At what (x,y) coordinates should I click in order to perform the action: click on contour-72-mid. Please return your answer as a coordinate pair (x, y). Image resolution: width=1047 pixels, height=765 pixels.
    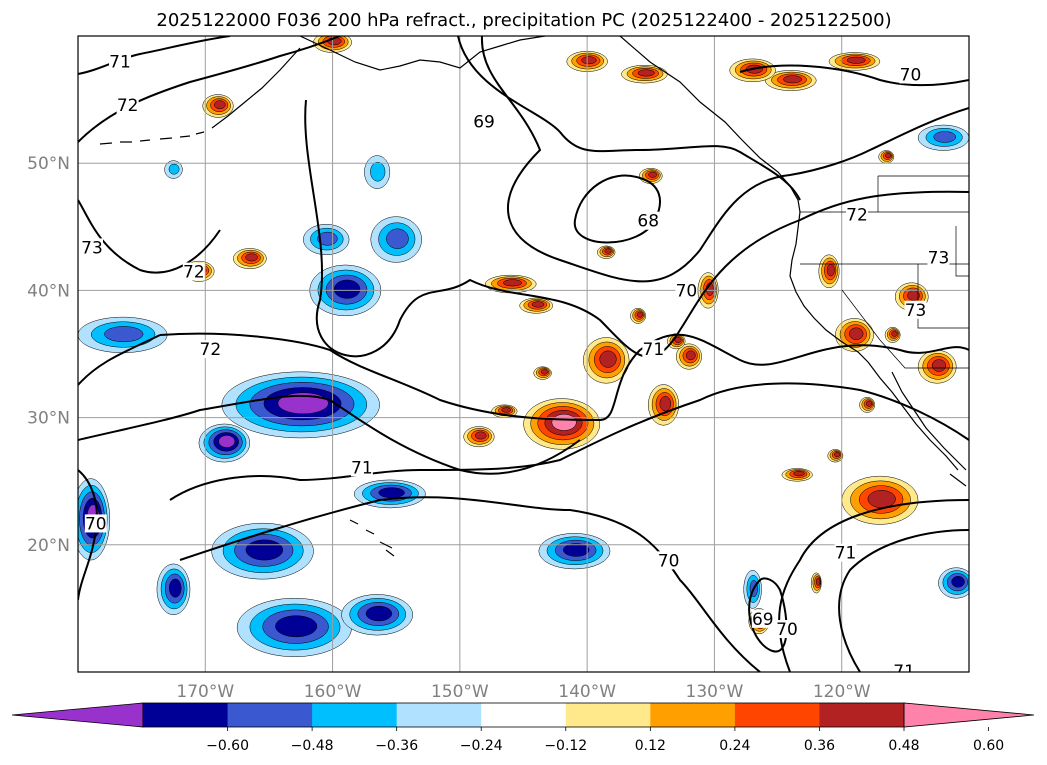
    Looking at the image, I should click on (564, 377).